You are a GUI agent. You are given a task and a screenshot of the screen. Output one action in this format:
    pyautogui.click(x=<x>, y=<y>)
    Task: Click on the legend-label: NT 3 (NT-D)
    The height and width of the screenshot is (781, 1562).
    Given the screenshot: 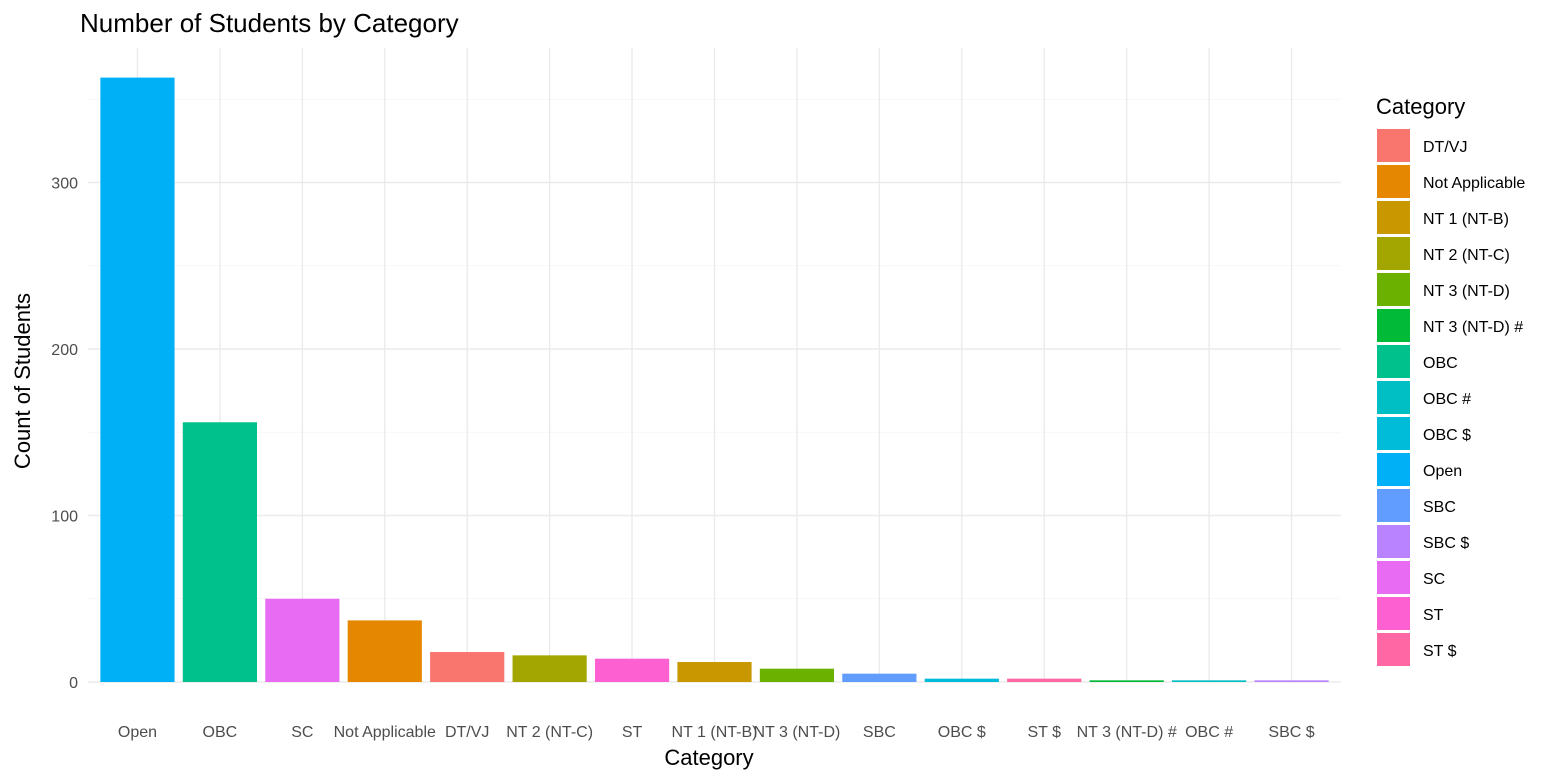 What is the action you would take?
    pyautogui.click(x=1466, y=291)
    